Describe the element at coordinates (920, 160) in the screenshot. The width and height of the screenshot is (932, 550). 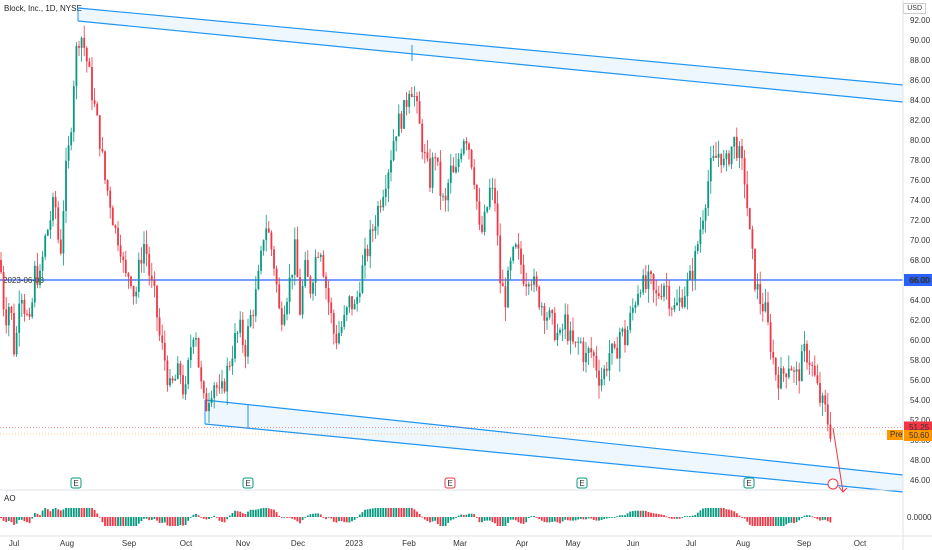
I see `price-tick-label: 78.00` at that location.